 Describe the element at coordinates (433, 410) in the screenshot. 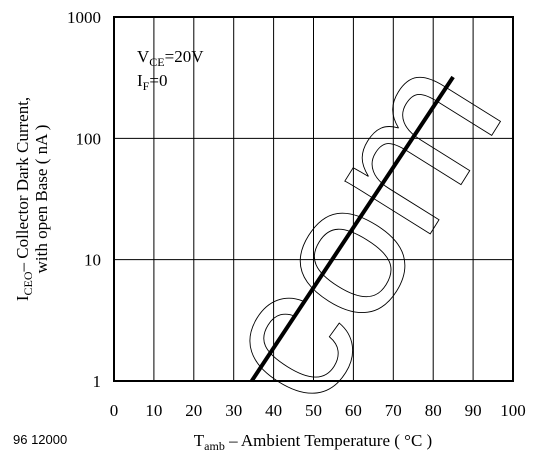

I see `x-tick-label: 80` at that location.